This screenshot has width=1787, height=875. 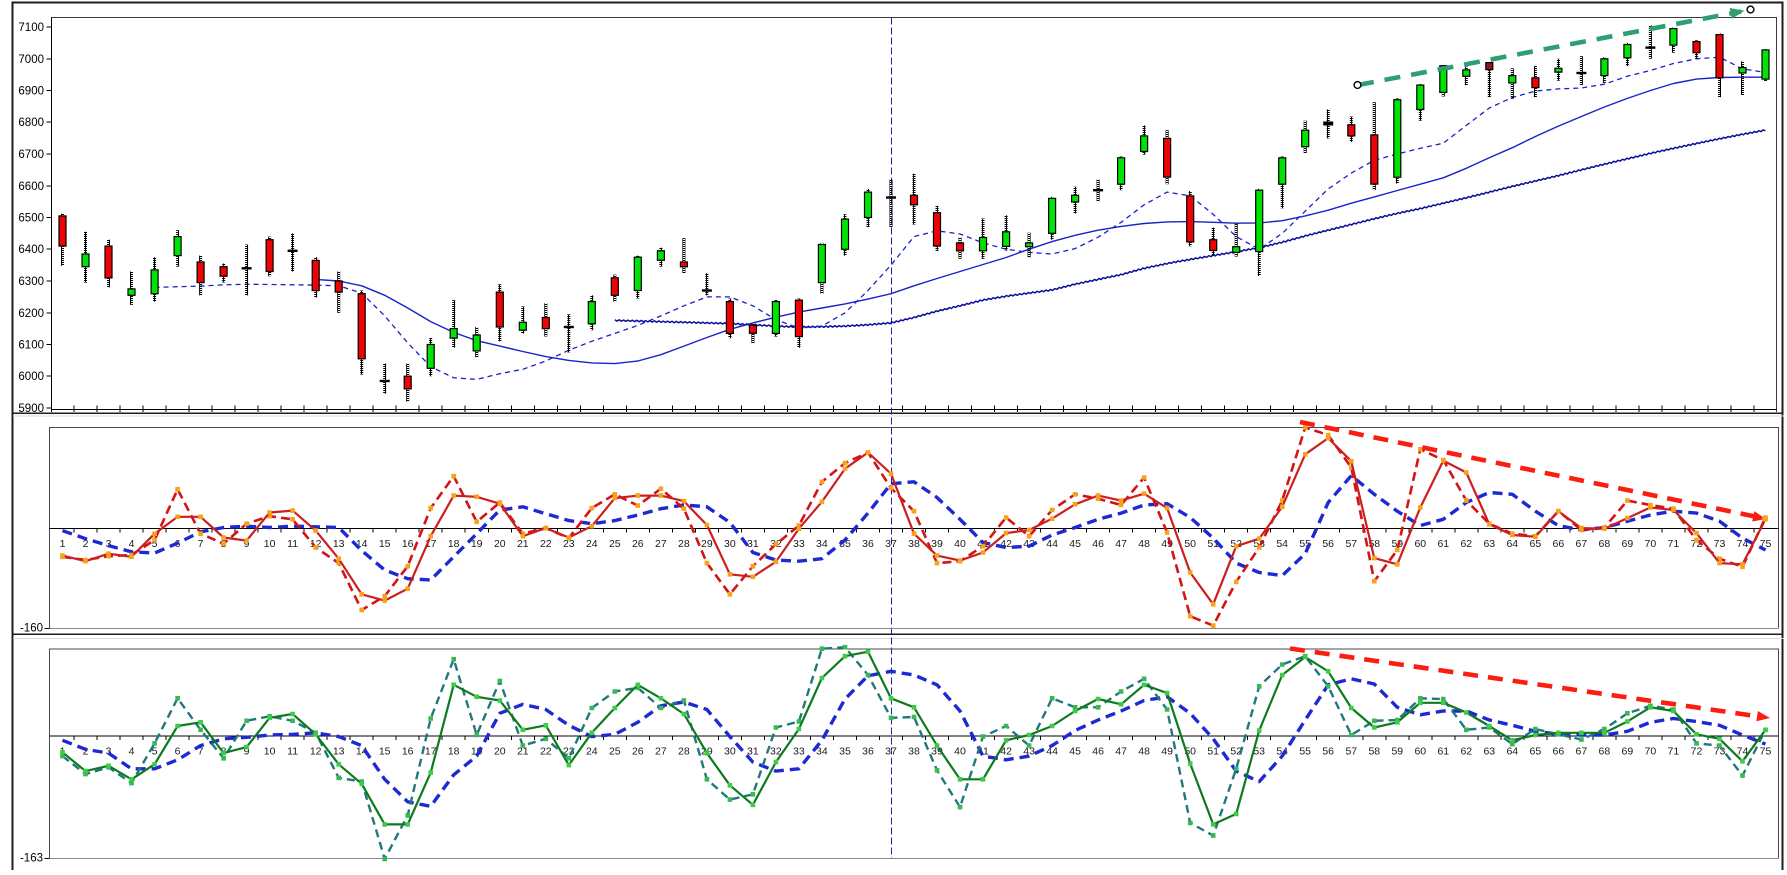 What do you see at coordinates (1351, 751) in the screenshot?
I see `svg-text: 57` at bounding box center [1351, 751].